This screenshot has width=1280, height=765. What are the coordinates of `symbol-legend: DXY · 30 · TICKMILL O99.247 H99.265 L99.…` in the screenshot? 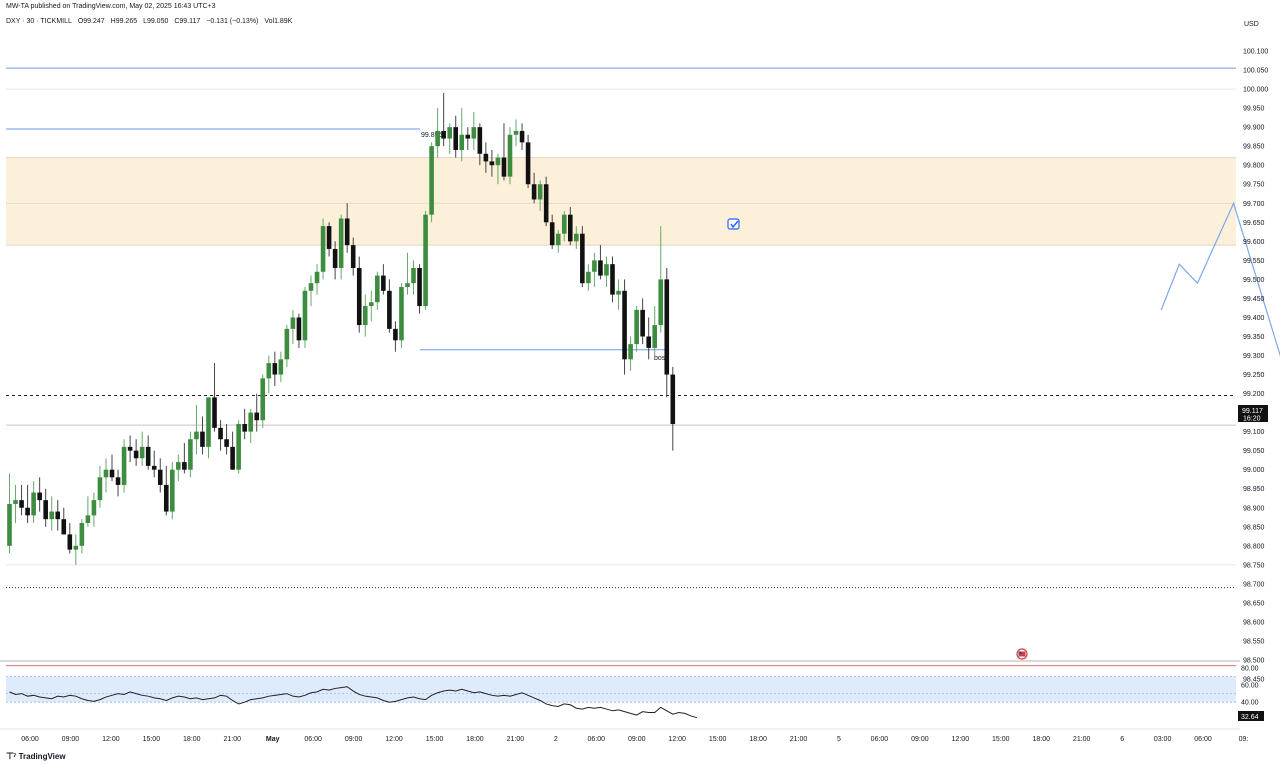 It's located at (151, 21).